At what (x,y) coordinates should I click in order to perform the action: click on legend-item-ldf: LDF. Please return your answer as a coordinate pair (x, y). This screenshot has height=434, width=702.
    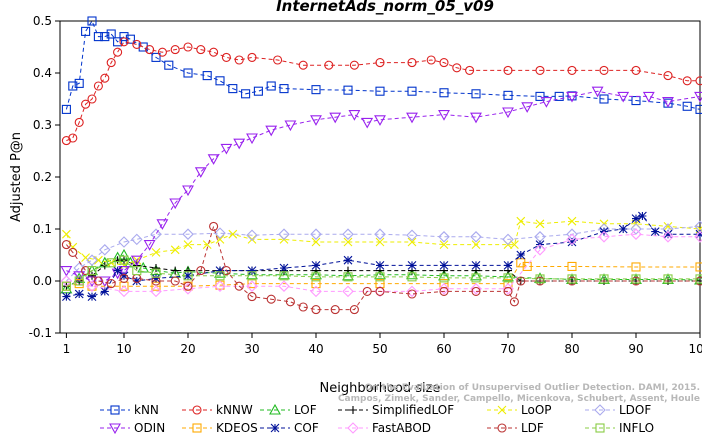
    Looking at the image, I should click on (515, 427).